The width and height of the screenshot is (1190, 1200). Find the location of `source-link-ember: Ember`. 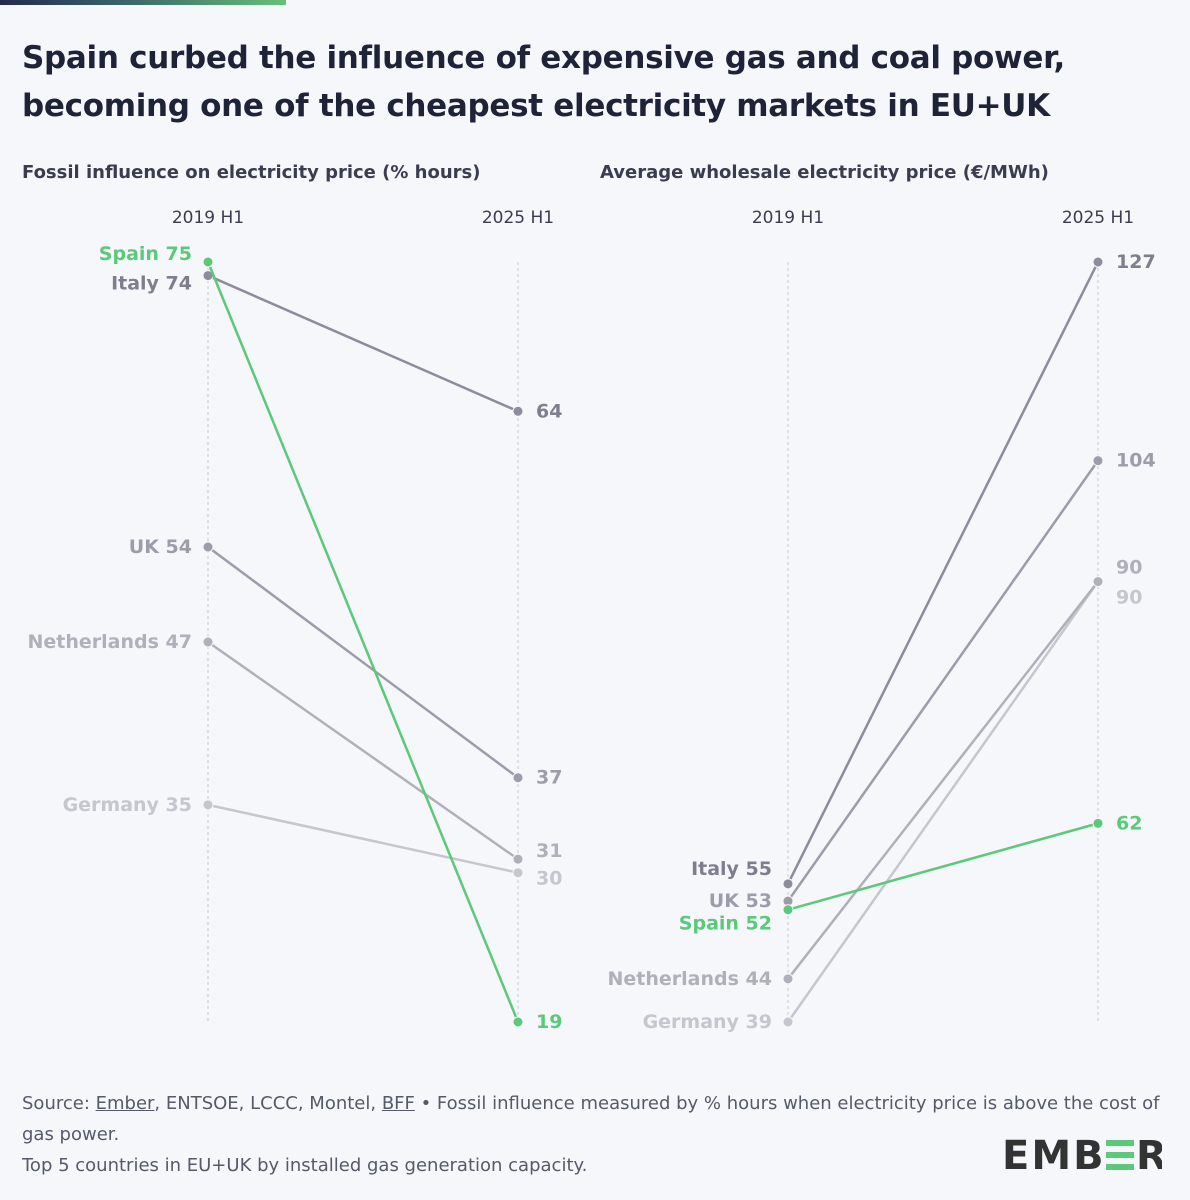

source-link-ember: Ember is located at coordinates (125, 1103).